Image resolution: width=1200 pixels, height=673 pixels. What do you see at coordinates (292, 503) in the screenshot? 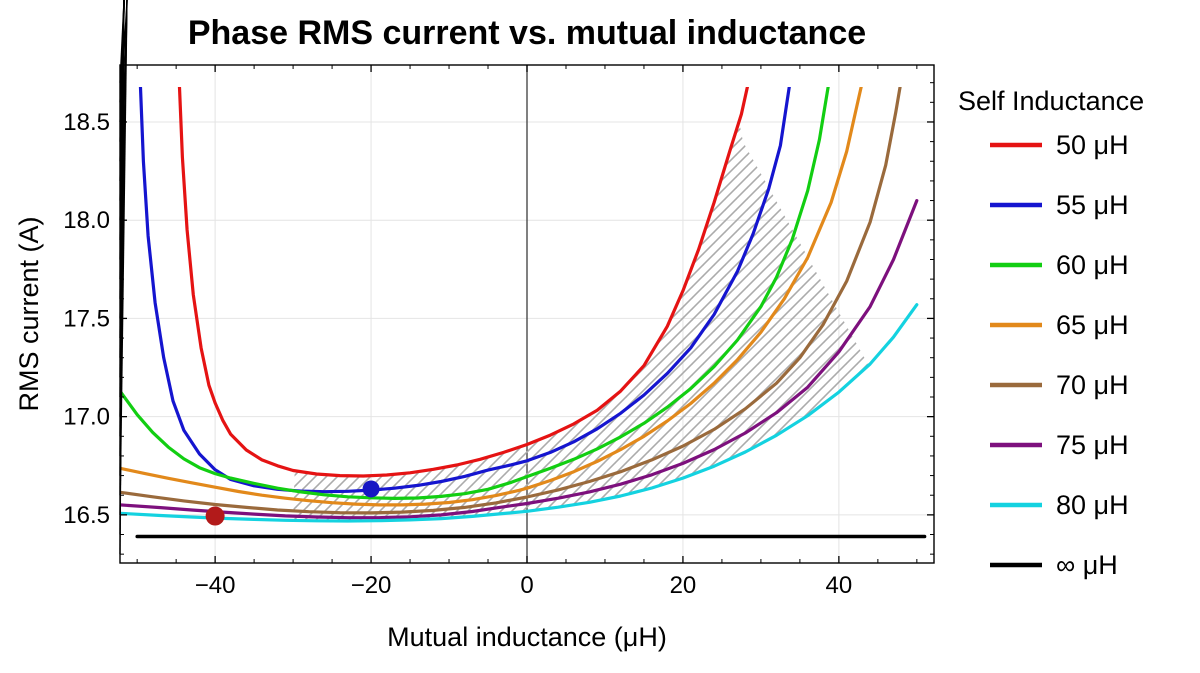
I see `markers` at bounding box center [292, 503].